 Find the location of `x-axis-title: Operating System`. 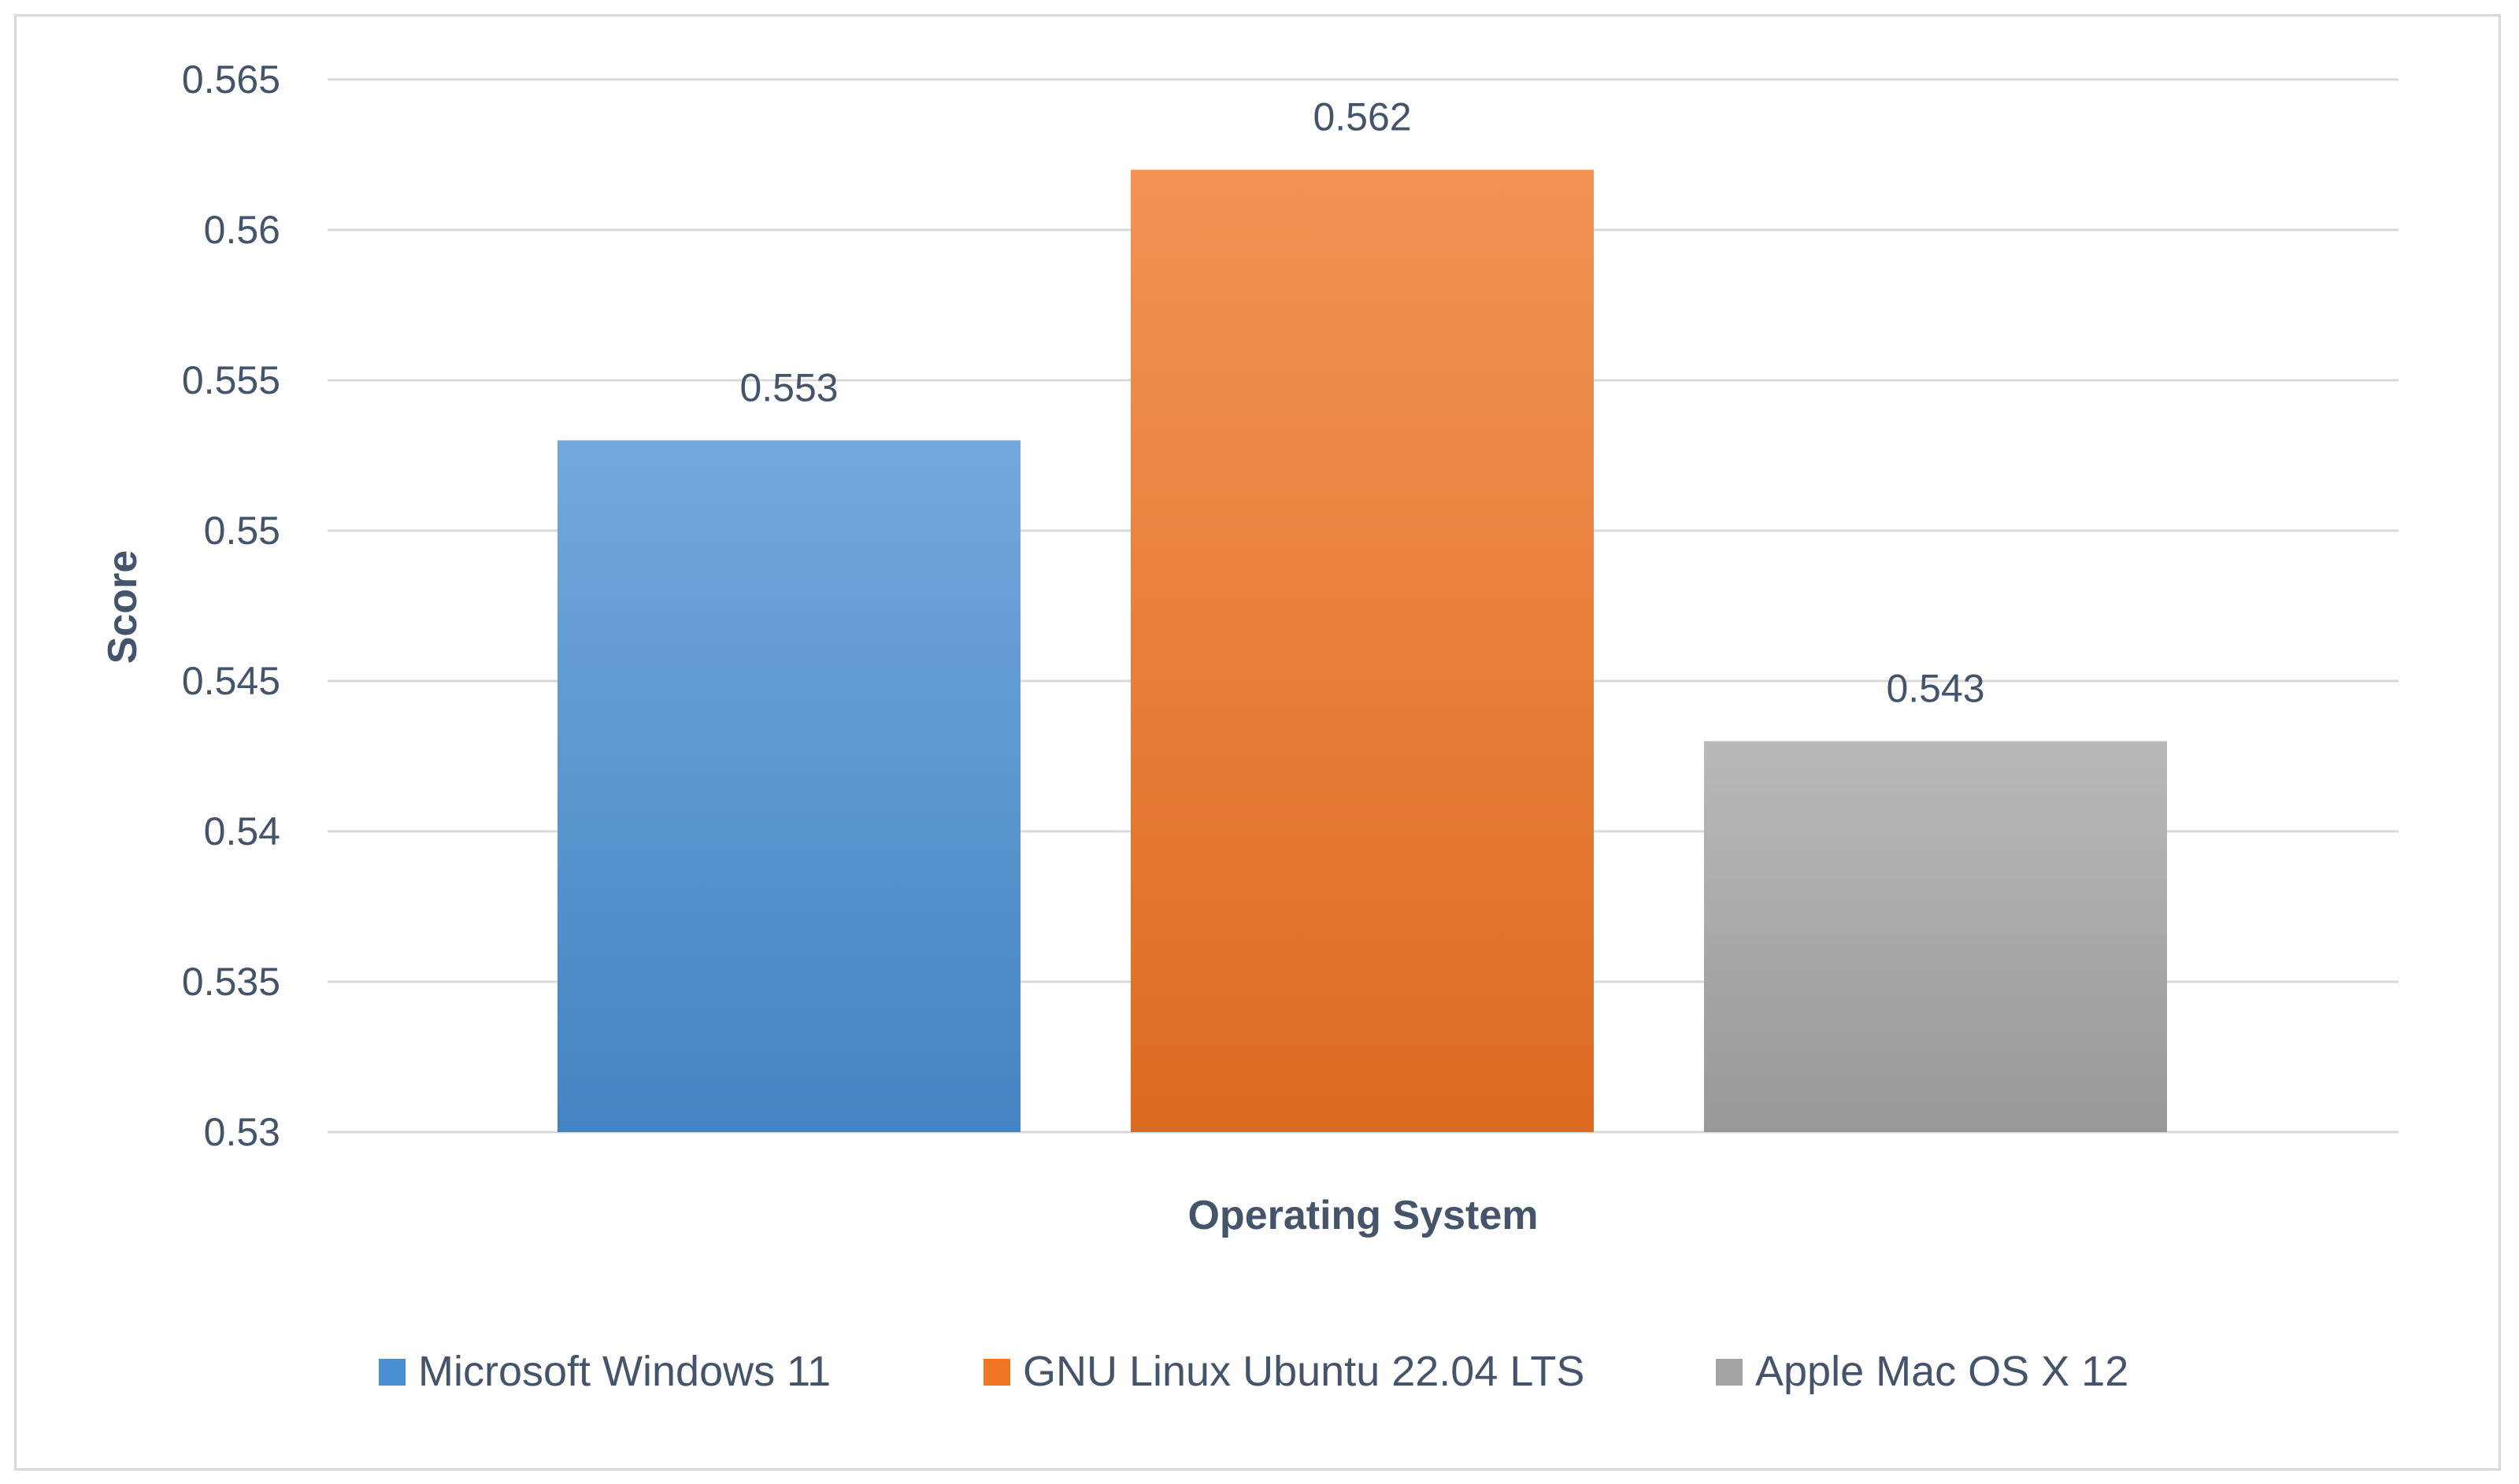

x-axis-title: Operating System is located at coordinates (1362, 1216).